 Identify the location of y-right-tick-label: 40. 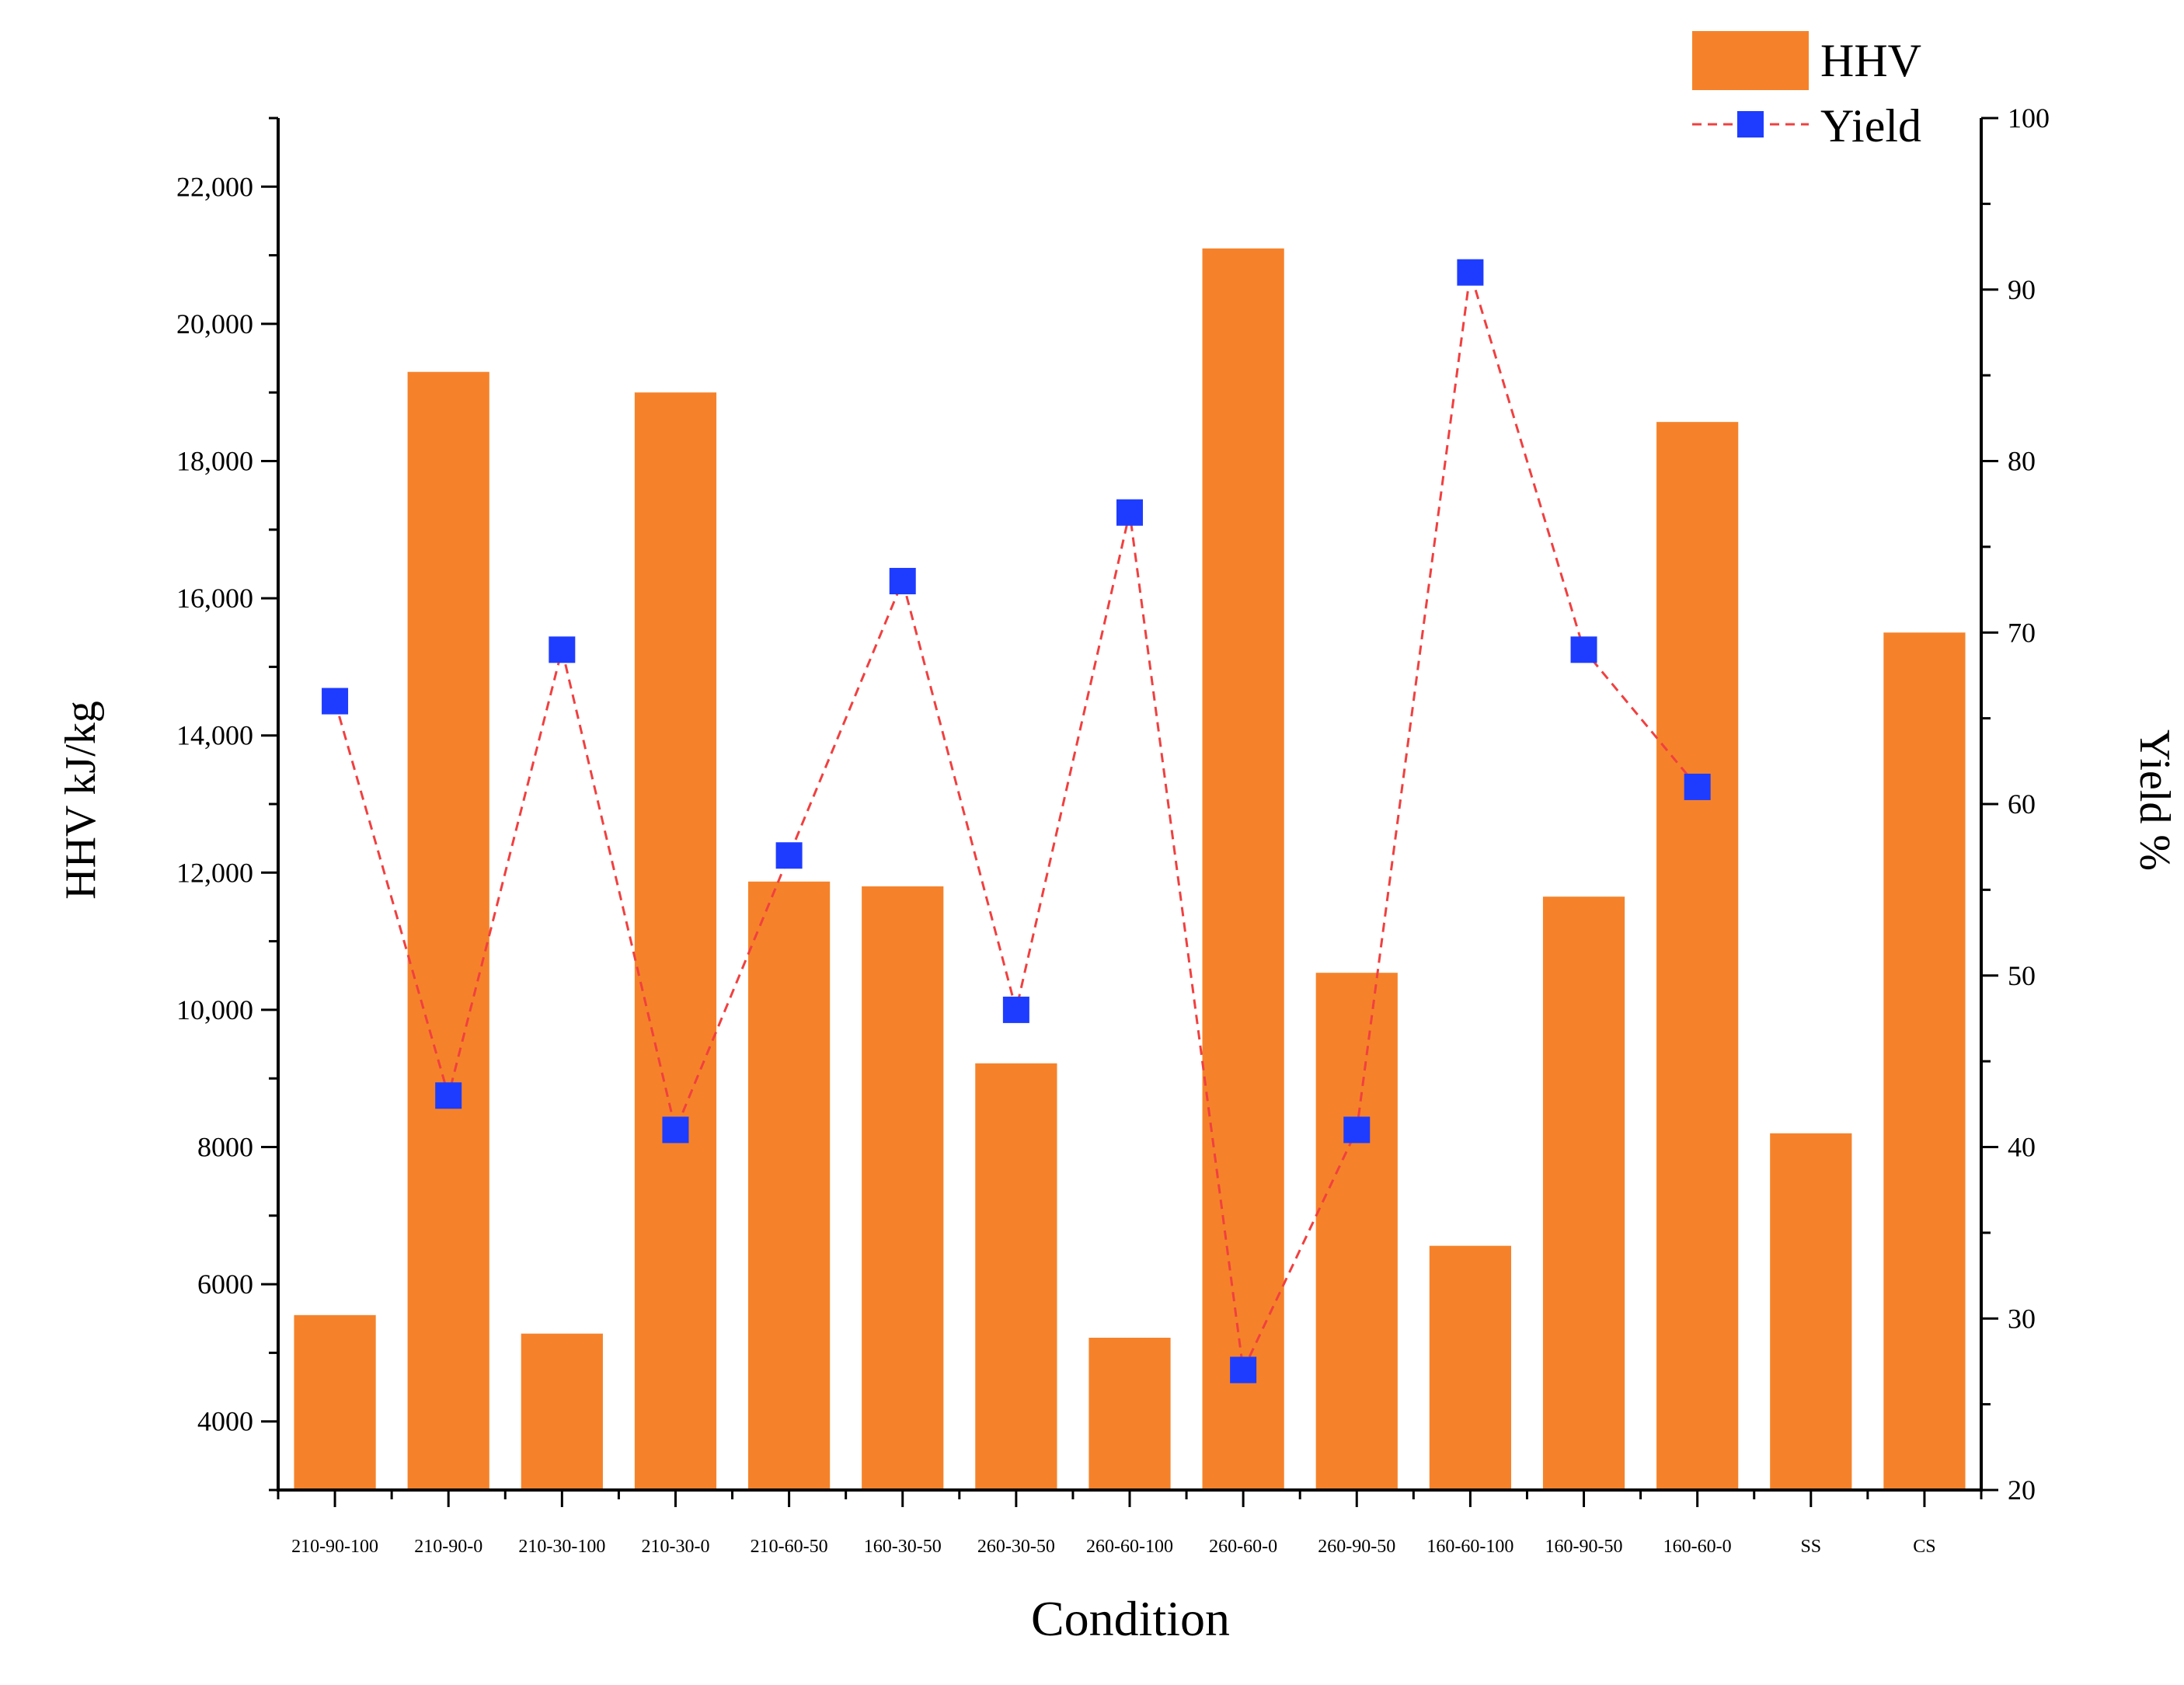
(2022, 1147).